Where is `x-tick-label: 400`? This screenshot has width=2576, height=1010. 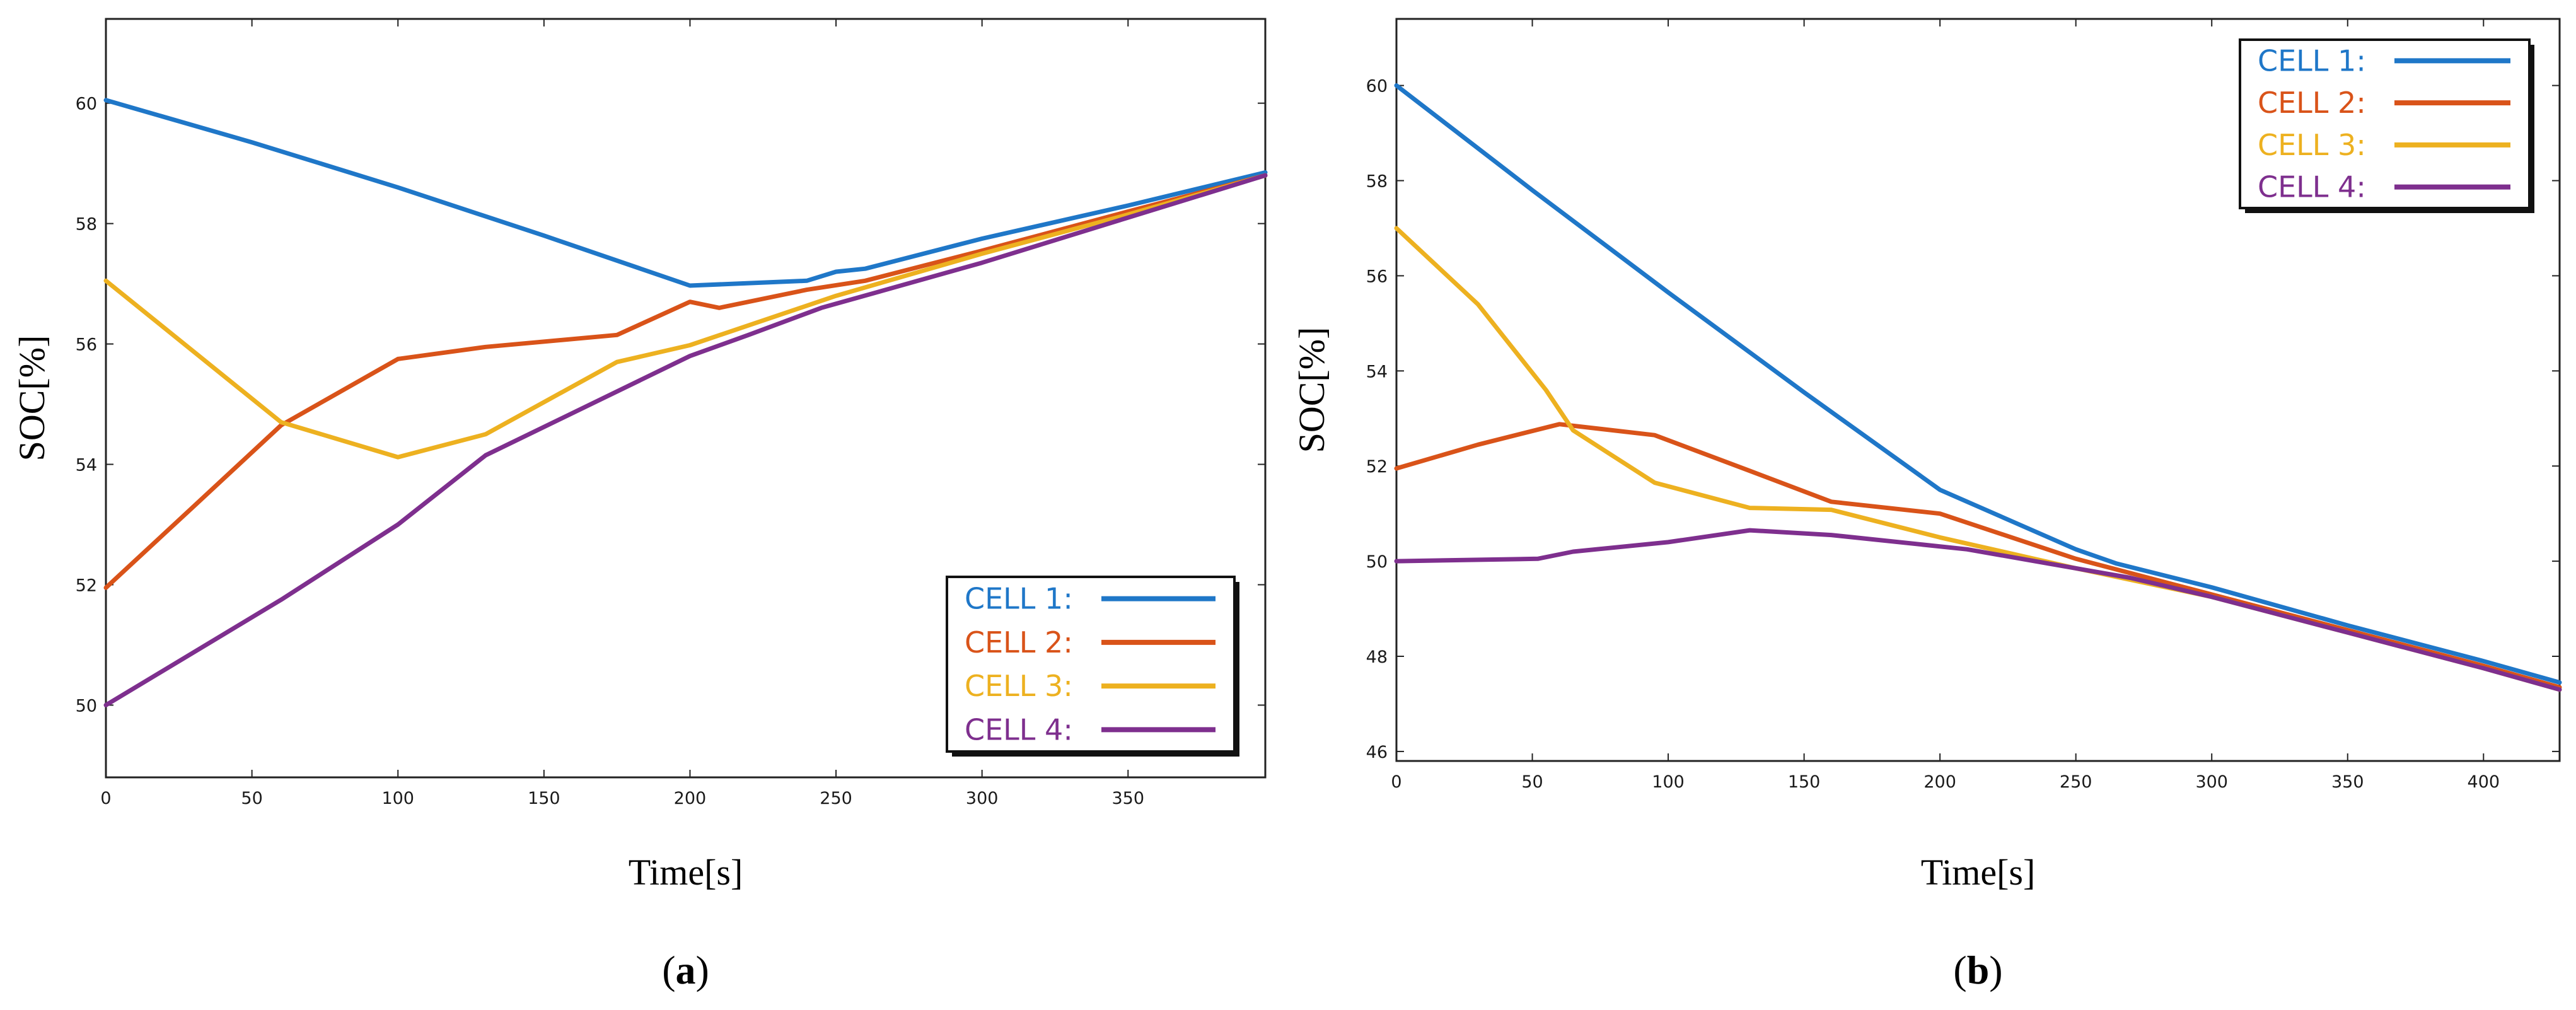 x-tick-label: 400 is located at coordinates (2484, 782).